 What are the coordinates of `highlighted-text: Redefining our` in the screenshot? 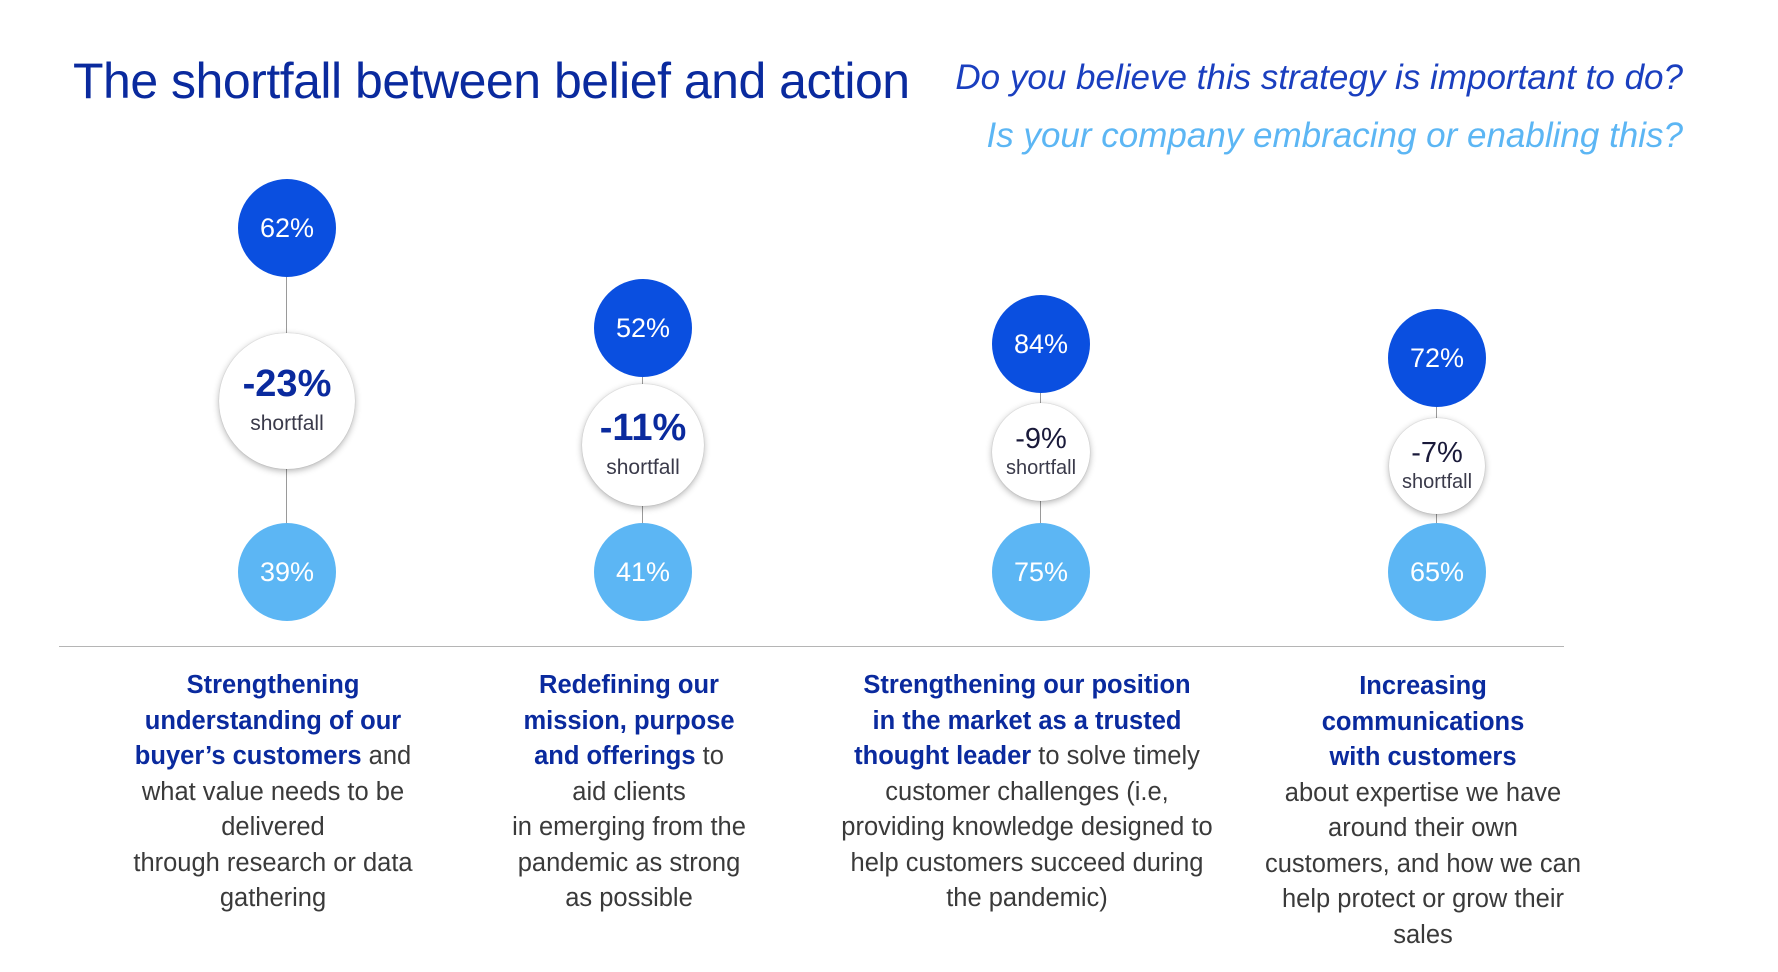 It's located at (629, 685).